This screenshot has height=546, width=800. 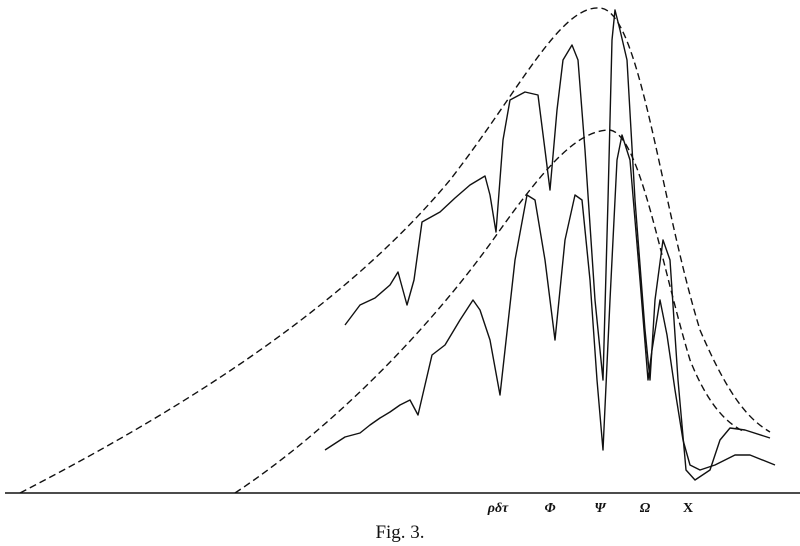 What do you see at coordinates (399, 532) in the screenshot?
I see `caption: Fig. 3.` at bounding box center [399, 532].